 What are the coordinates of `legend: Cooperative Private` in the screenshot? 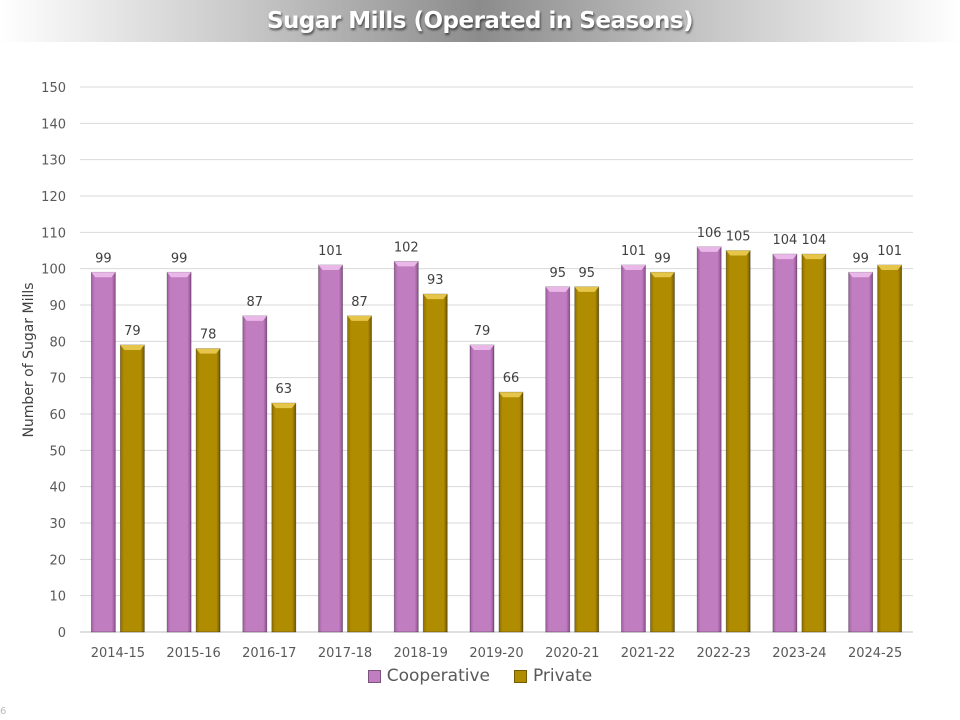 It's located at (480, 676).